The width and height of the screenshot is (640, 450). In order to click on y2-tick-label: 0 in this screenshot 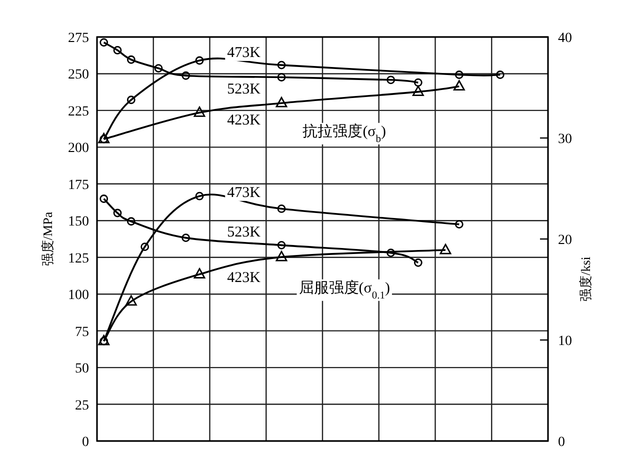, I will do `click(561, 442)`.